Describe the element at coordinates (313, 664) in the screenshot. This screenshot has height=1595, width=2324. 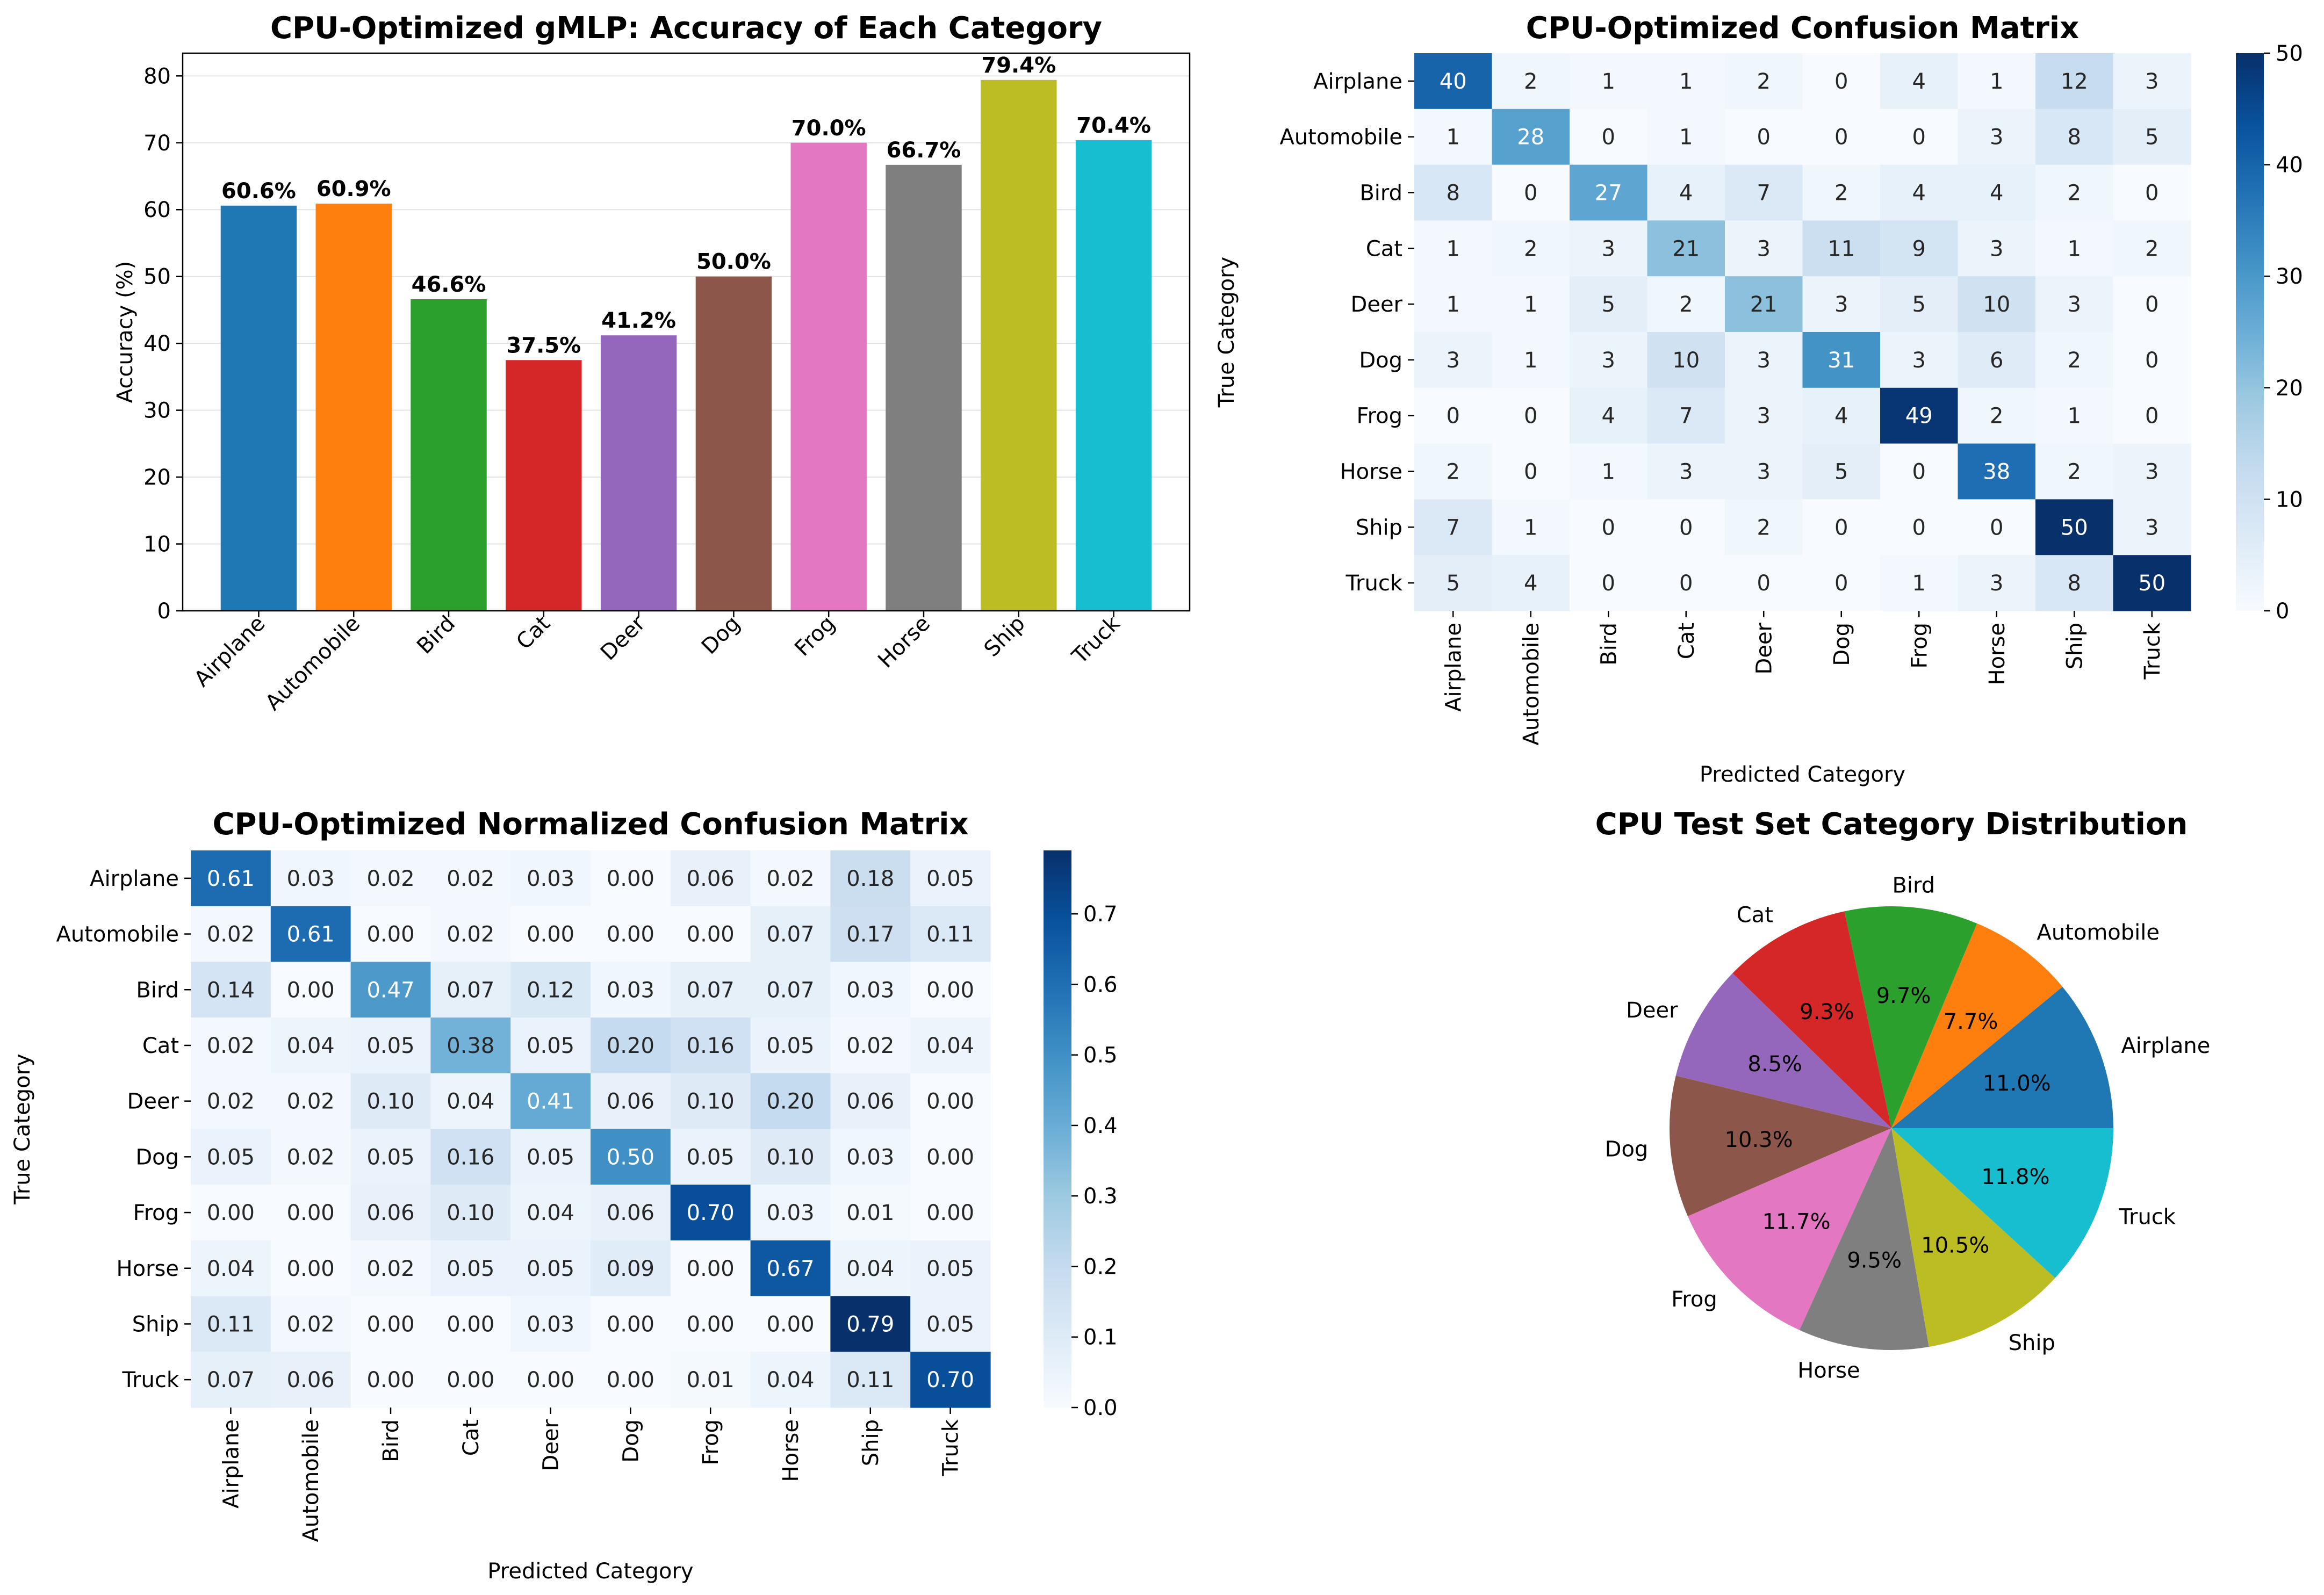
I see `x-tick-label: Automobile` at that location.